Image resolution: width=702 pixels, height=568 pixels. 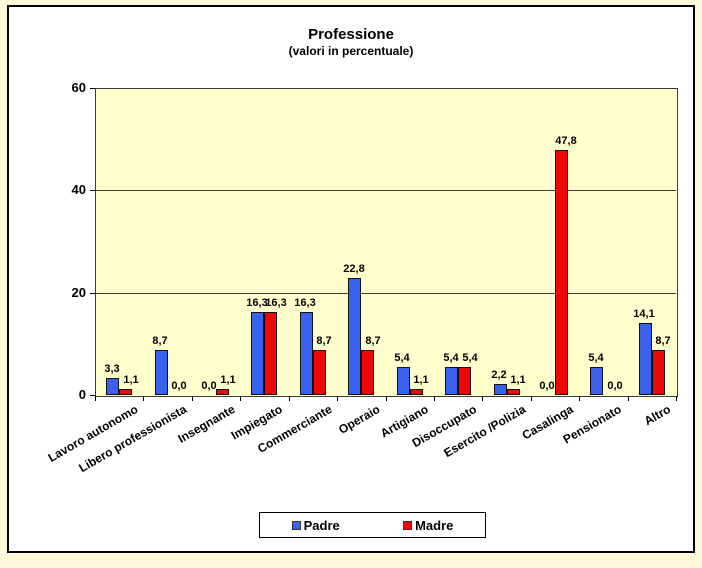 I want to click on y-axis-tick-label: 40, so click(x=78, y=189).